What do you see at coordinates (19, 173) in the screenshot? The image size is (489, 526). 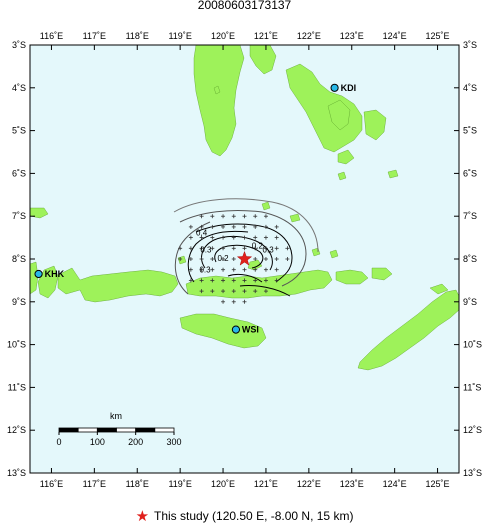 I see `lat-label-left: 6˚S` at bounding box center [19, 173].